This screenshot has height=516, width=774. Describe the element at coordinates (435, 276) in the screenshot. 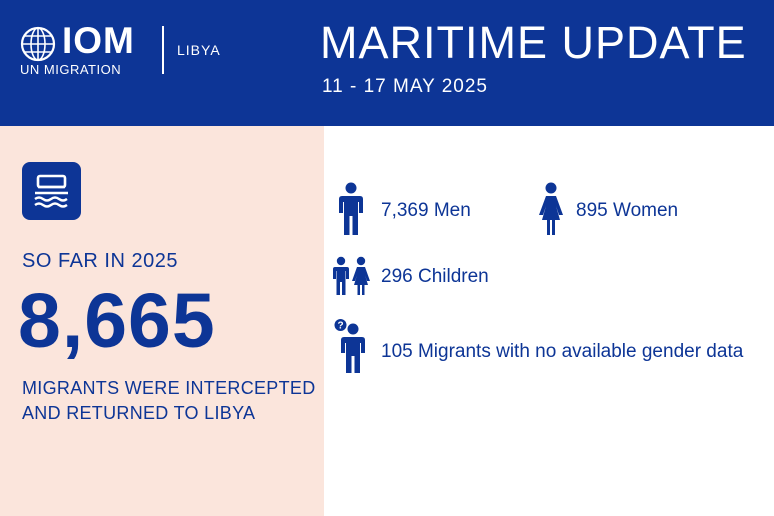

I see `children-label: 296 Children` at that location.